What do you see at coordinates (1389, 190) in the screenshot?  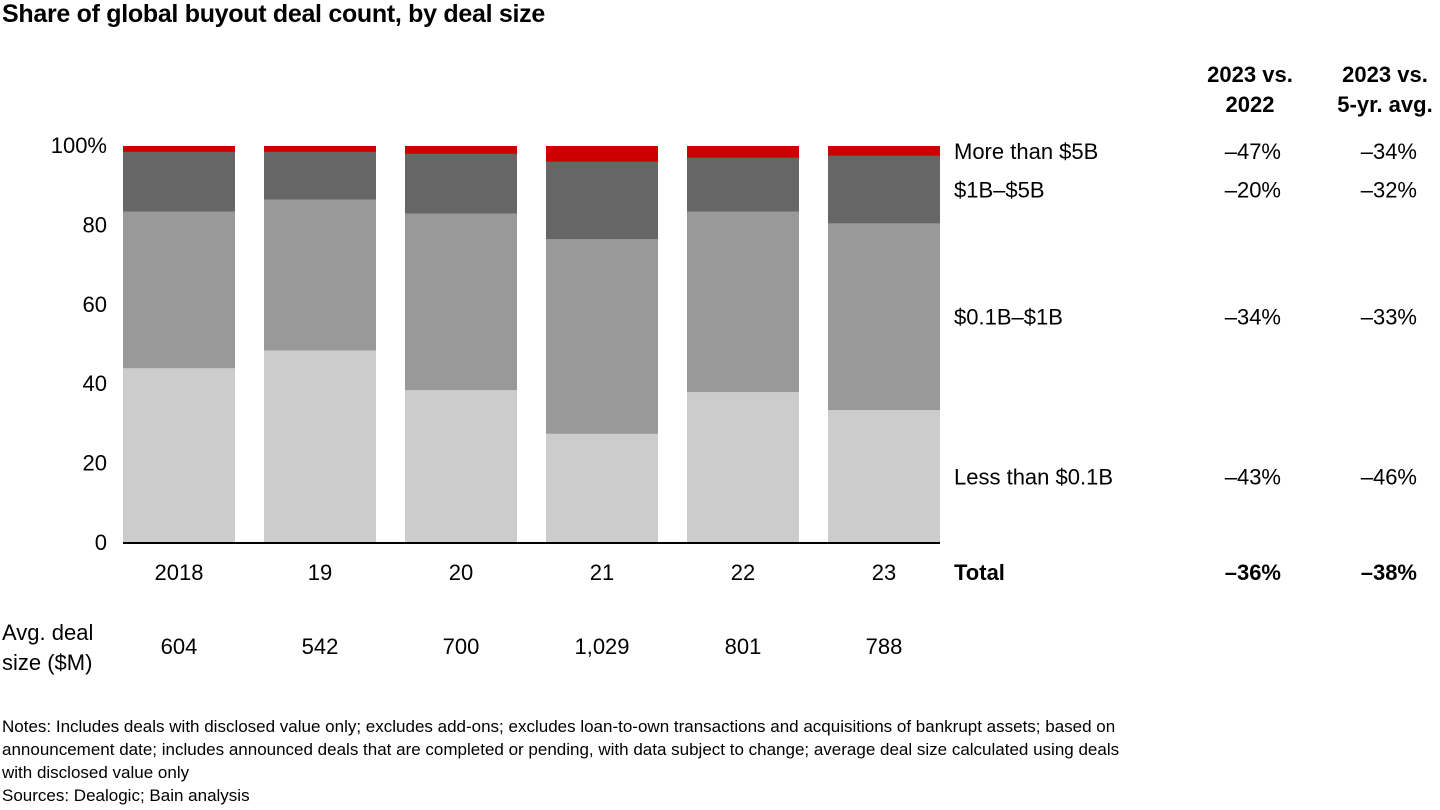 I see `change-vs-5yr: –32%` at bounding box center [1389, 190].